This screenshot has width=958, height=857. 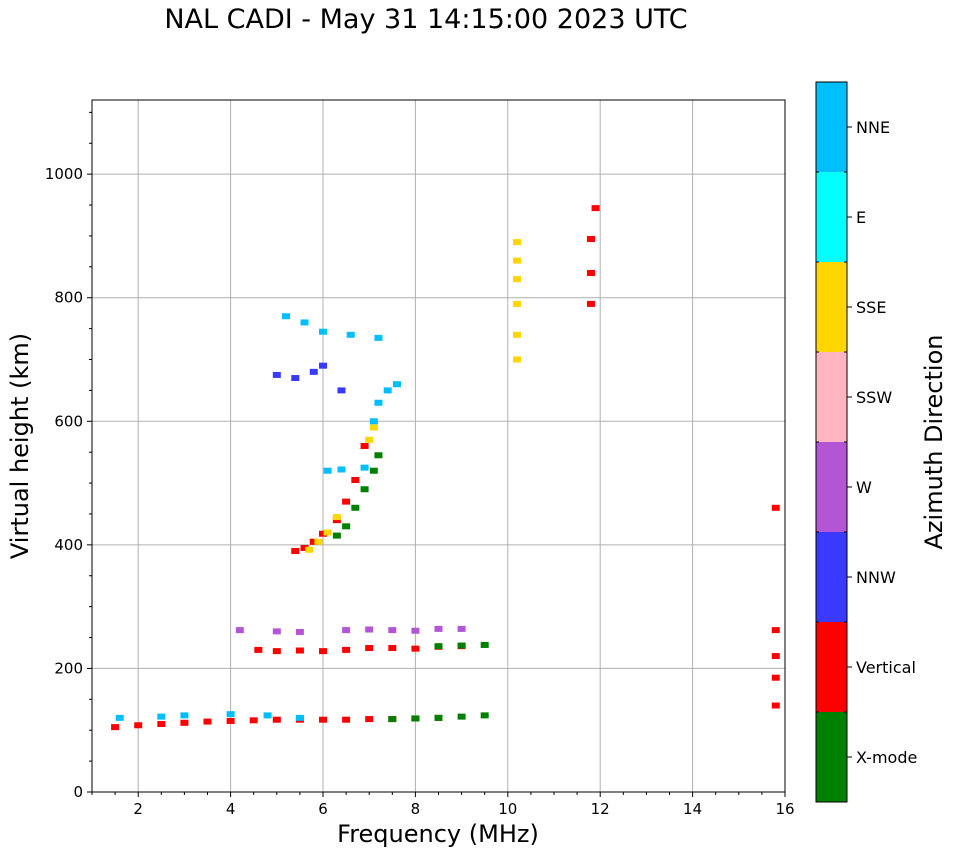 I want to click on y-axis-label: Virtual height (km), so click(x=20, y=446).